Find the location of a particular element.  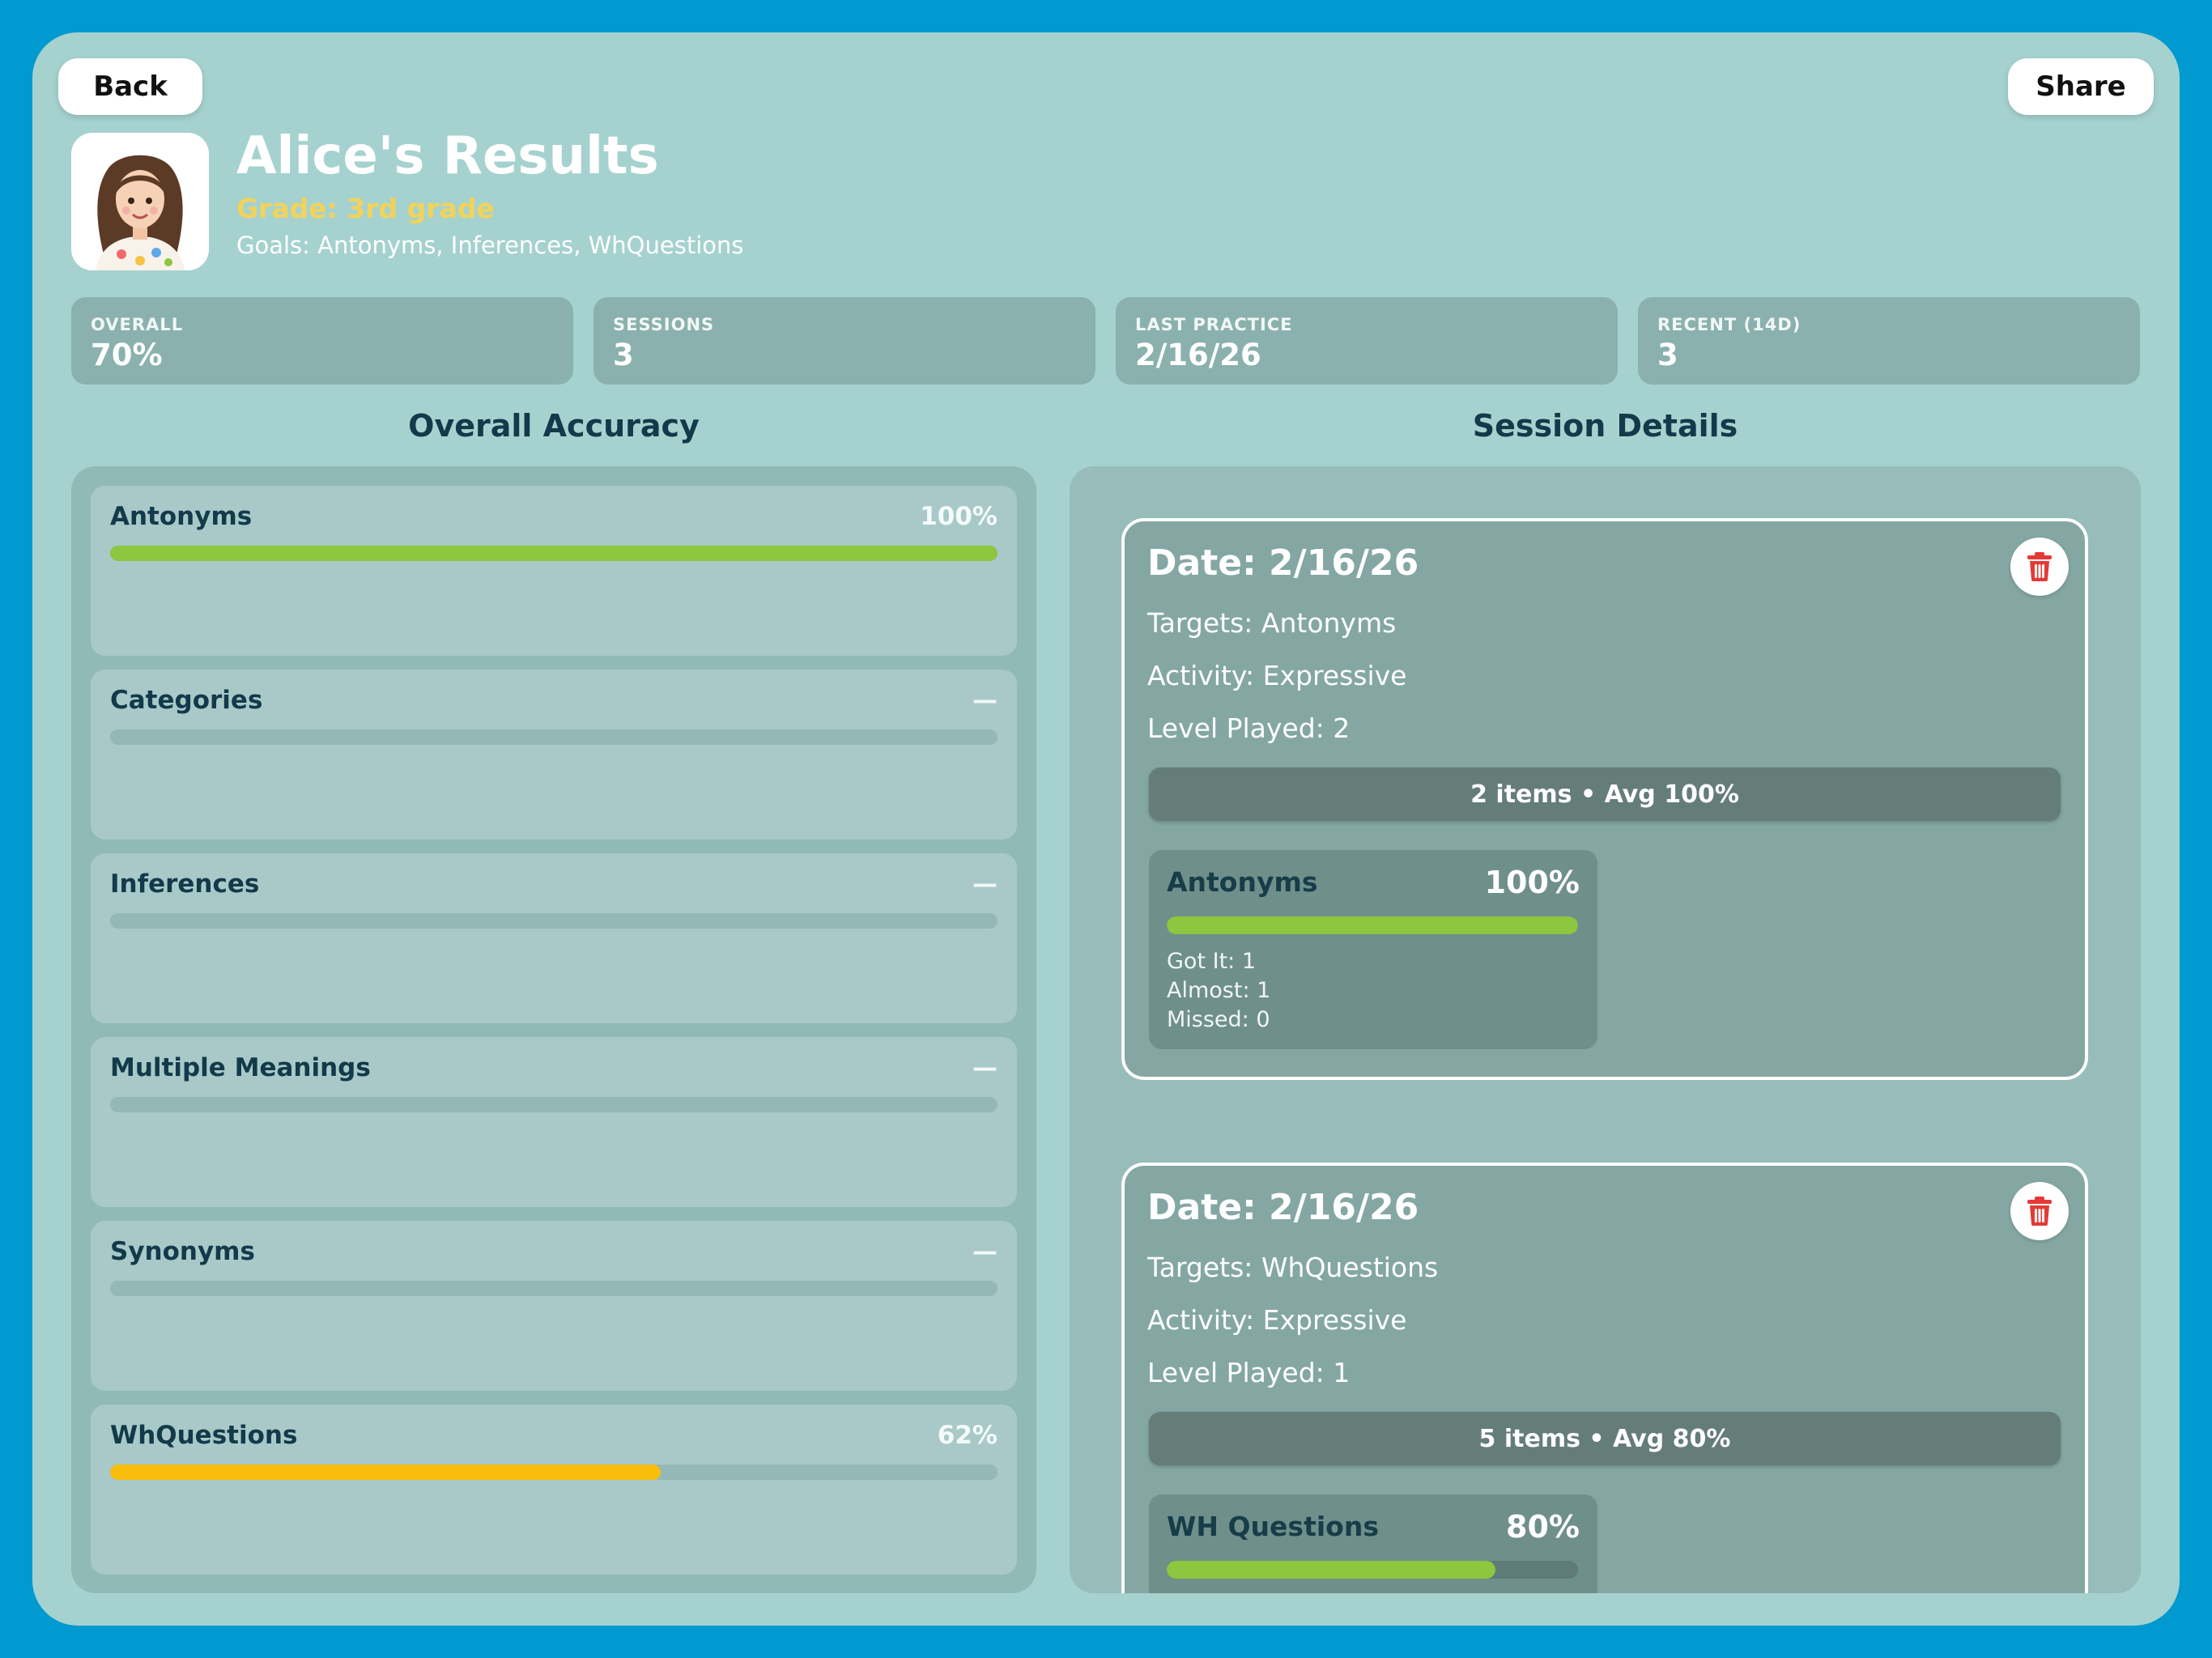

grade-label: Grade: 3rd grade is located at coordinates (366, 208).